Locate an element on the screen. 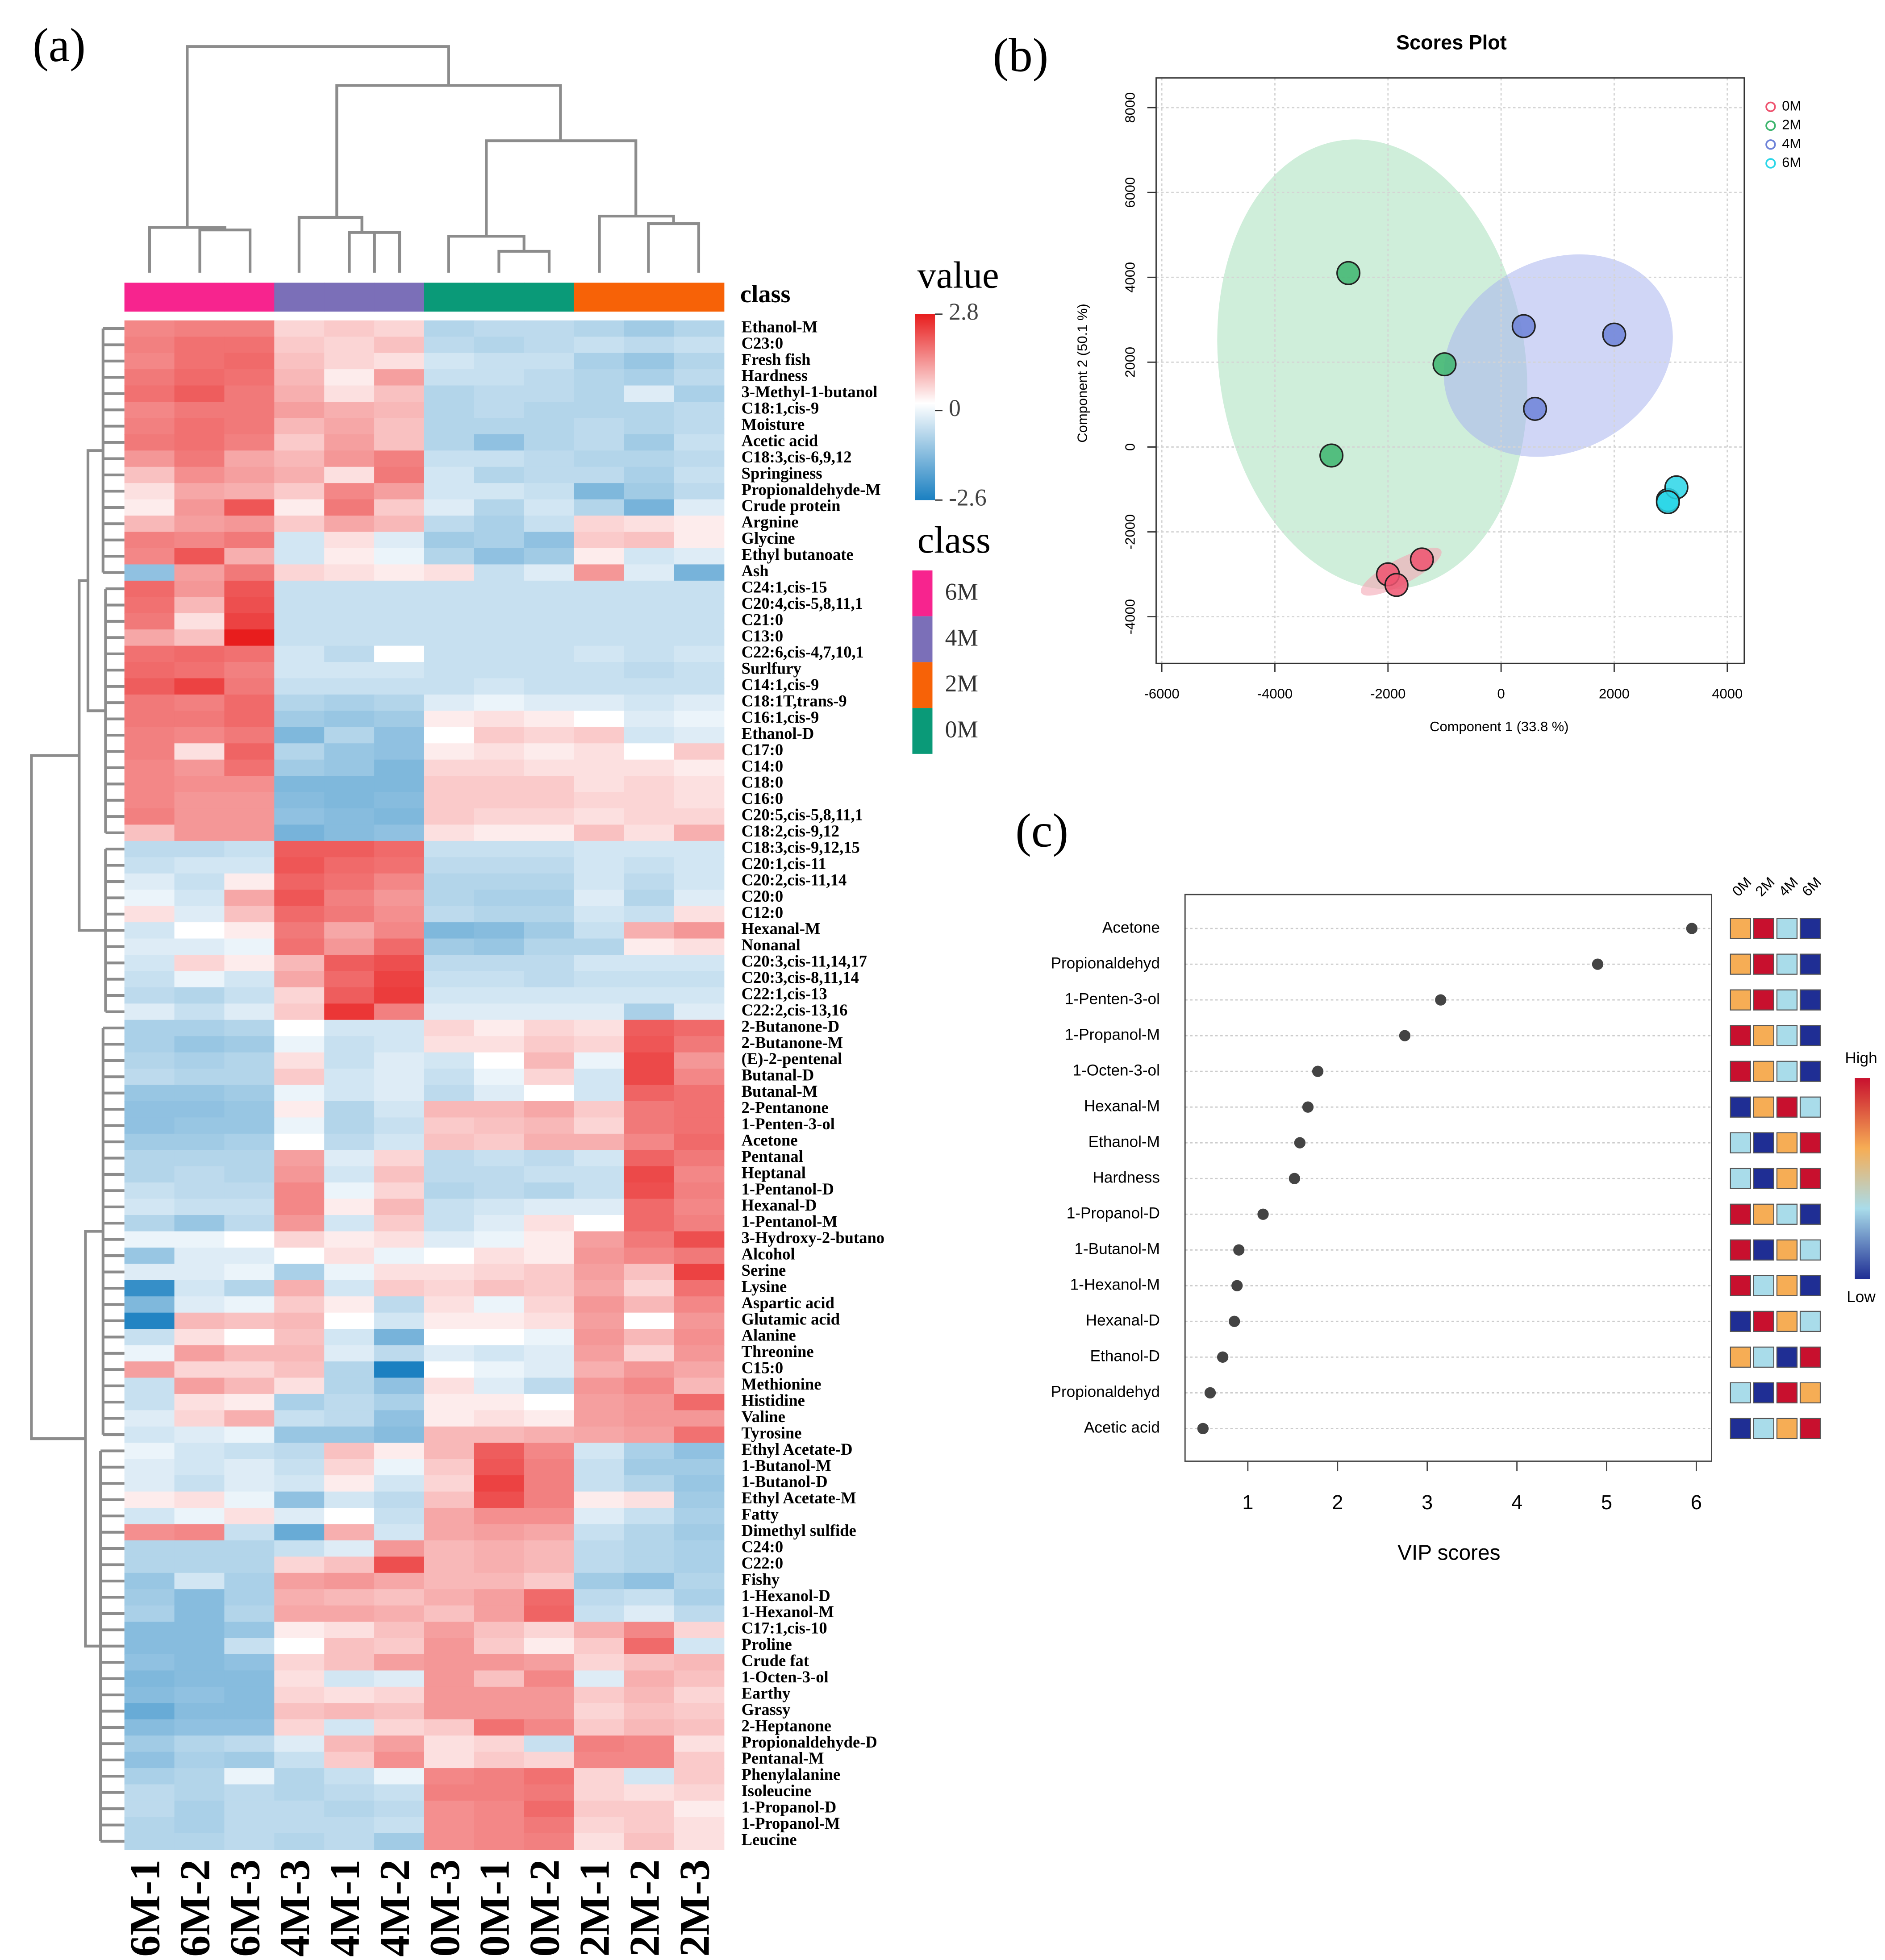  row-label: C22:1,cis-13 is located at coordinates (784, 994).